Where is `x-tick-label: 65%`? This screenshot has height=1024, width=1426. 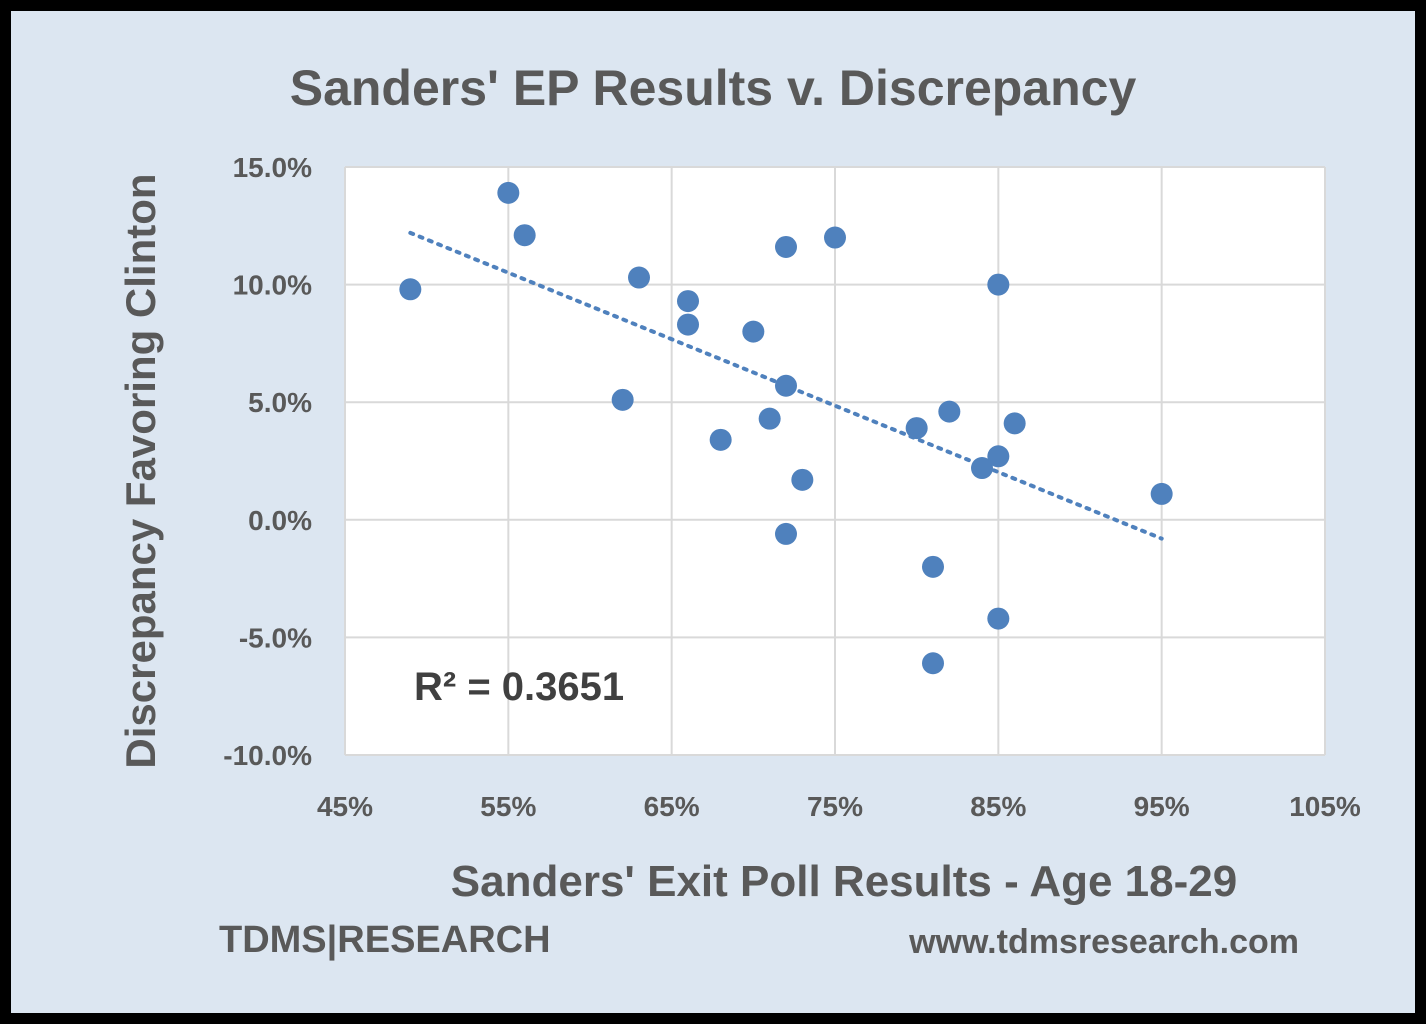
x-tick-label: 65% is located at coordinates (672, 806).